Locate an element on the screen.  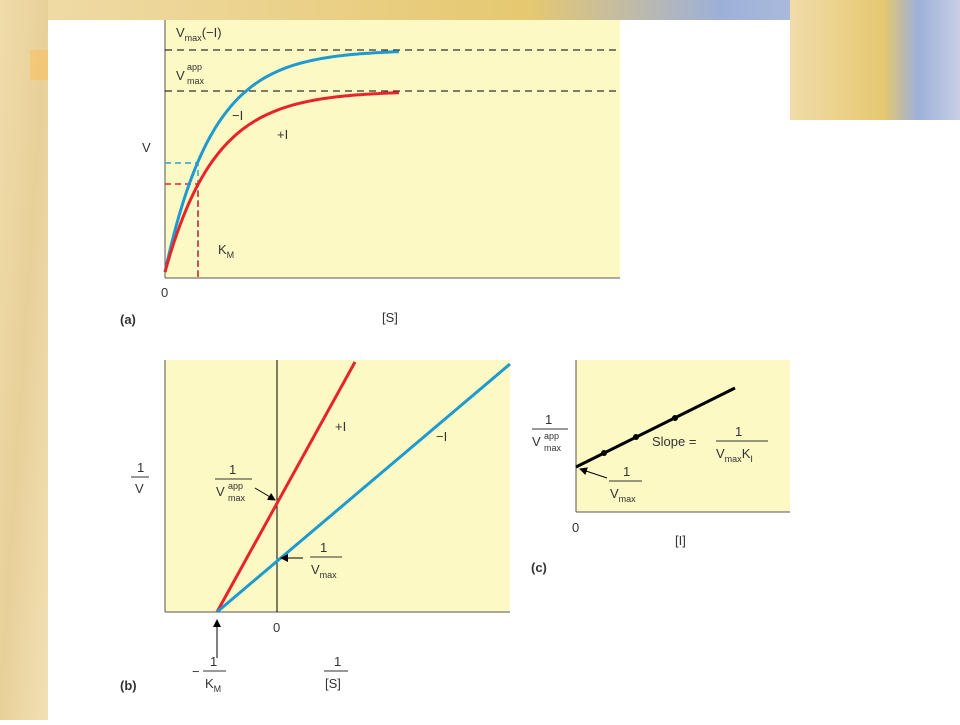
panel-label: (b) is located at coordinates (128, 685).